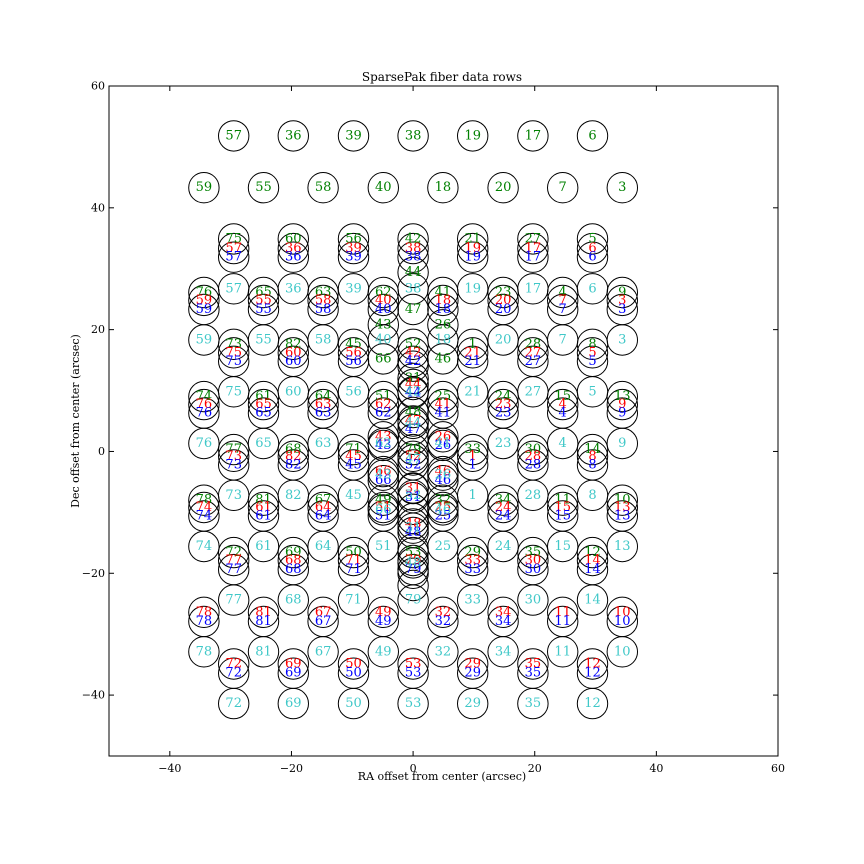 This screenshot has height=864, width=864. I want to click on x-tick-label: 60, so click(778, 768).